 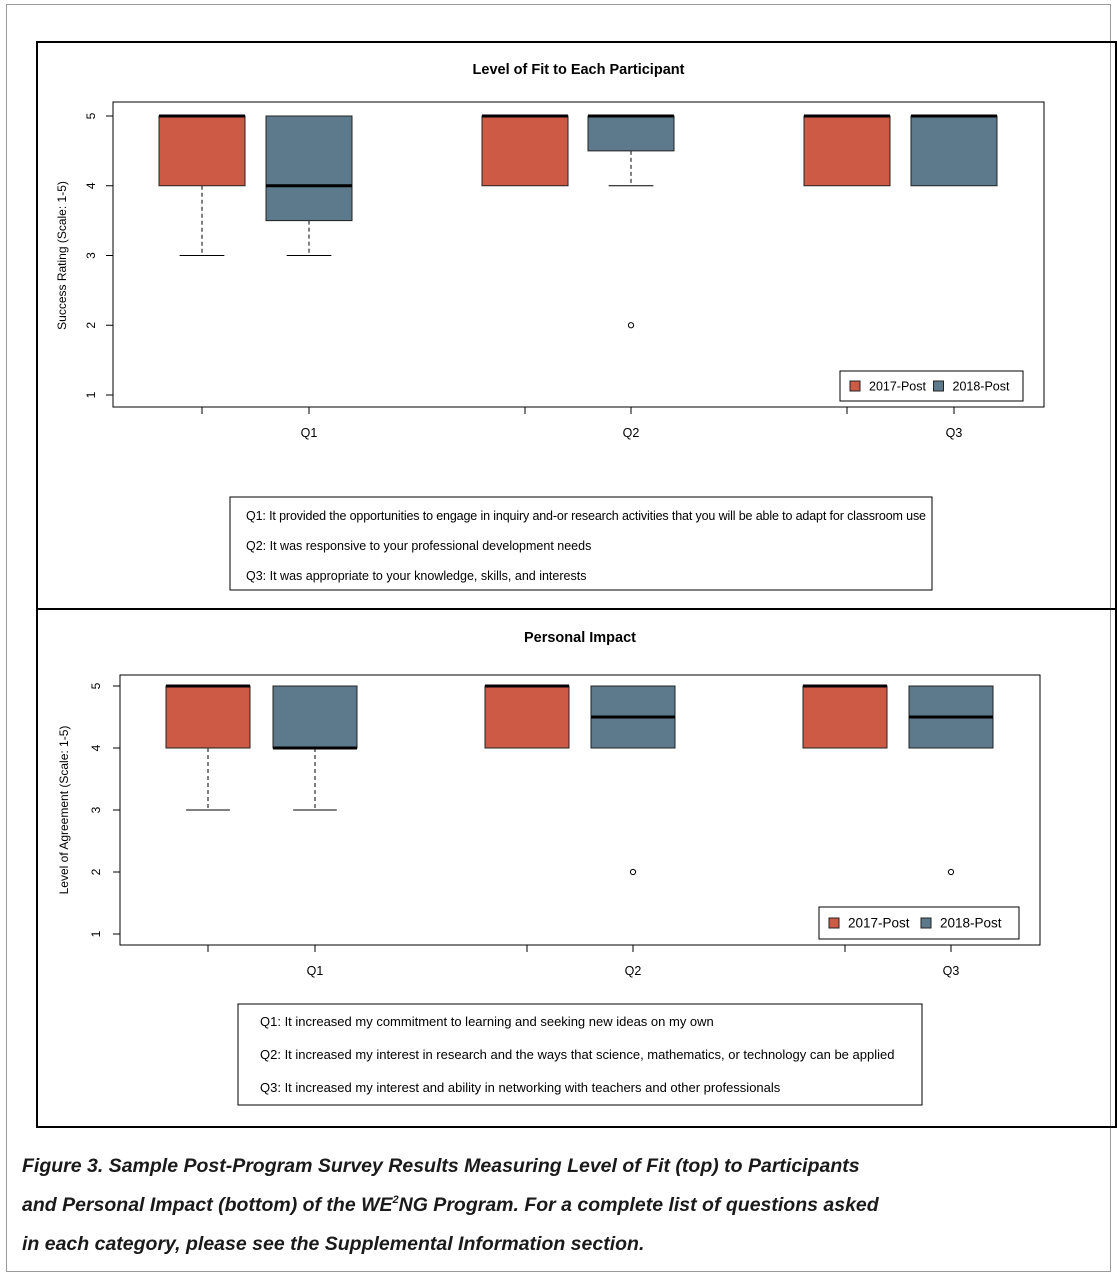 I want to click on y-axis-label: Success Rating (Scale: 1-5), so click(x=62, y=255).